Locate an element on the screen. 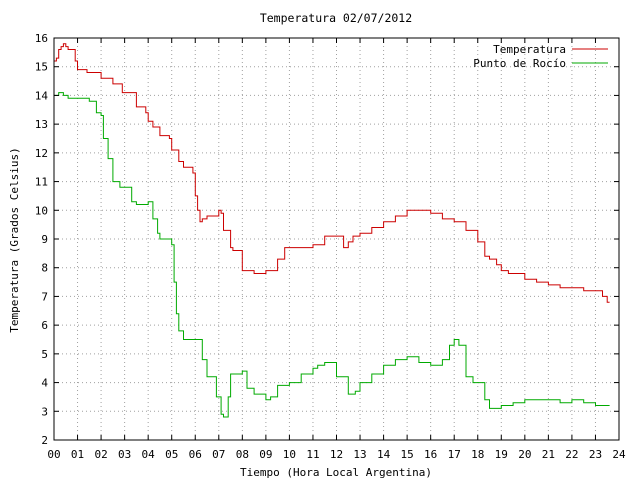 This screenshot has width=640, height=480. y-tick-label: 9 is located at coordinates (44, 239).